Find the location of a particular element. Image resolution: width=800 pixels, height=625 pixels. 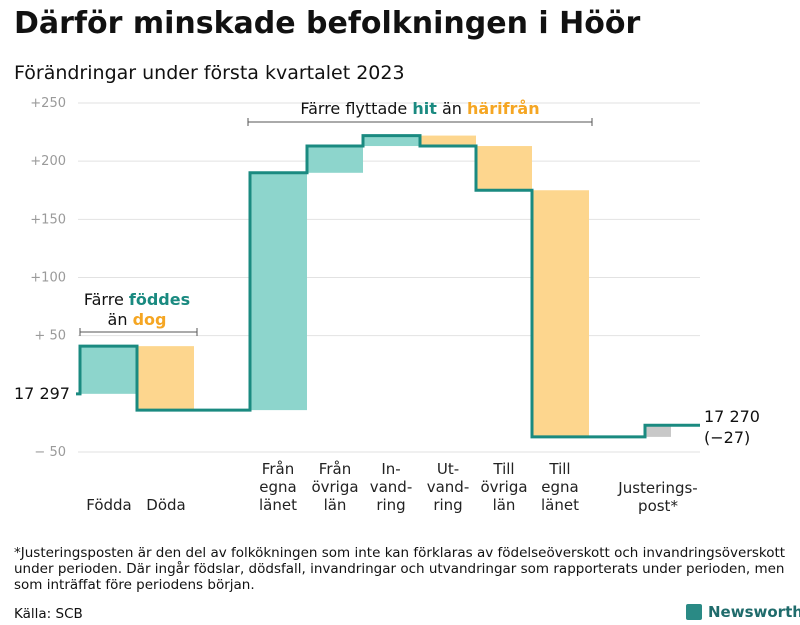

y-tick-label: +200 is located at coordinates (48, 161).